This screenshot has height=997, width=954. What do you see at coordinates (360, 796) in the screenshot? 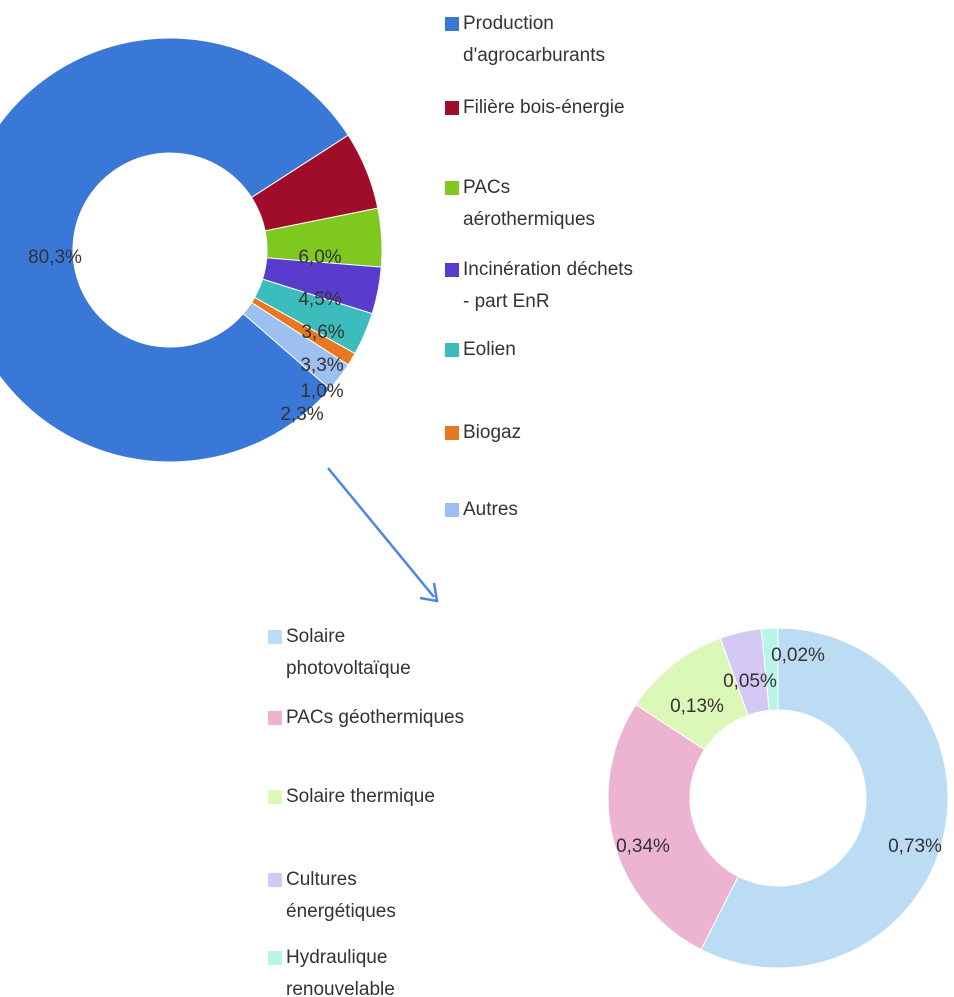
I see `legend-label: Solaire thermique` at bounding box center [360, 796].